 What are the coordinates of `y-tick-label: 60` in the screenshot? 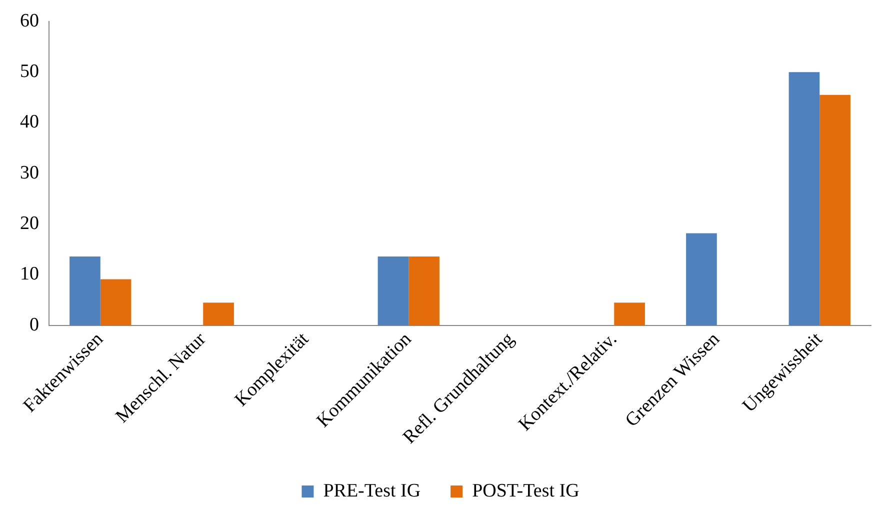 It's located at (29, 21).